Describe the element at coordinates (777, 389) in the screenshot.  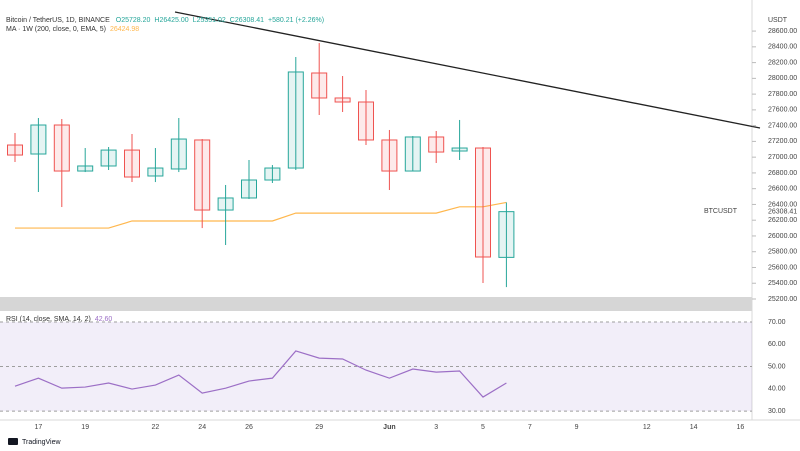
I see `rsi-tick-label: 40.00` at that location.